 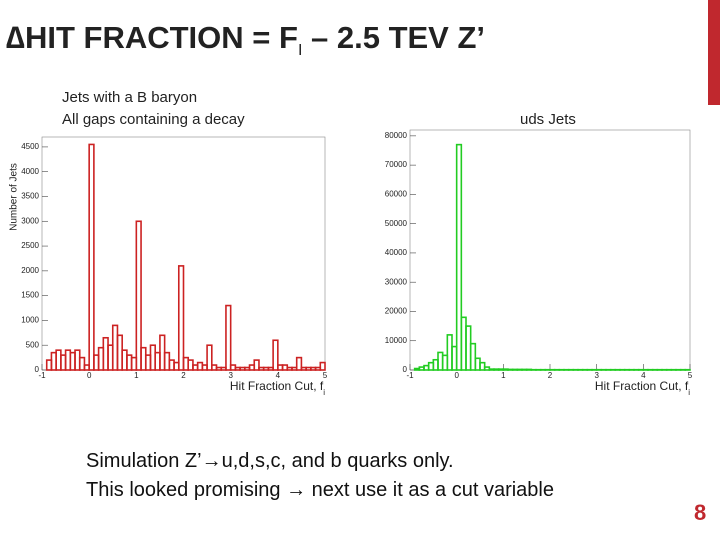 What do you see at coordinates (14, 197) in the screenshot?
I see `y-axis-label: Number of Jets` at bounding box center [14, 197].